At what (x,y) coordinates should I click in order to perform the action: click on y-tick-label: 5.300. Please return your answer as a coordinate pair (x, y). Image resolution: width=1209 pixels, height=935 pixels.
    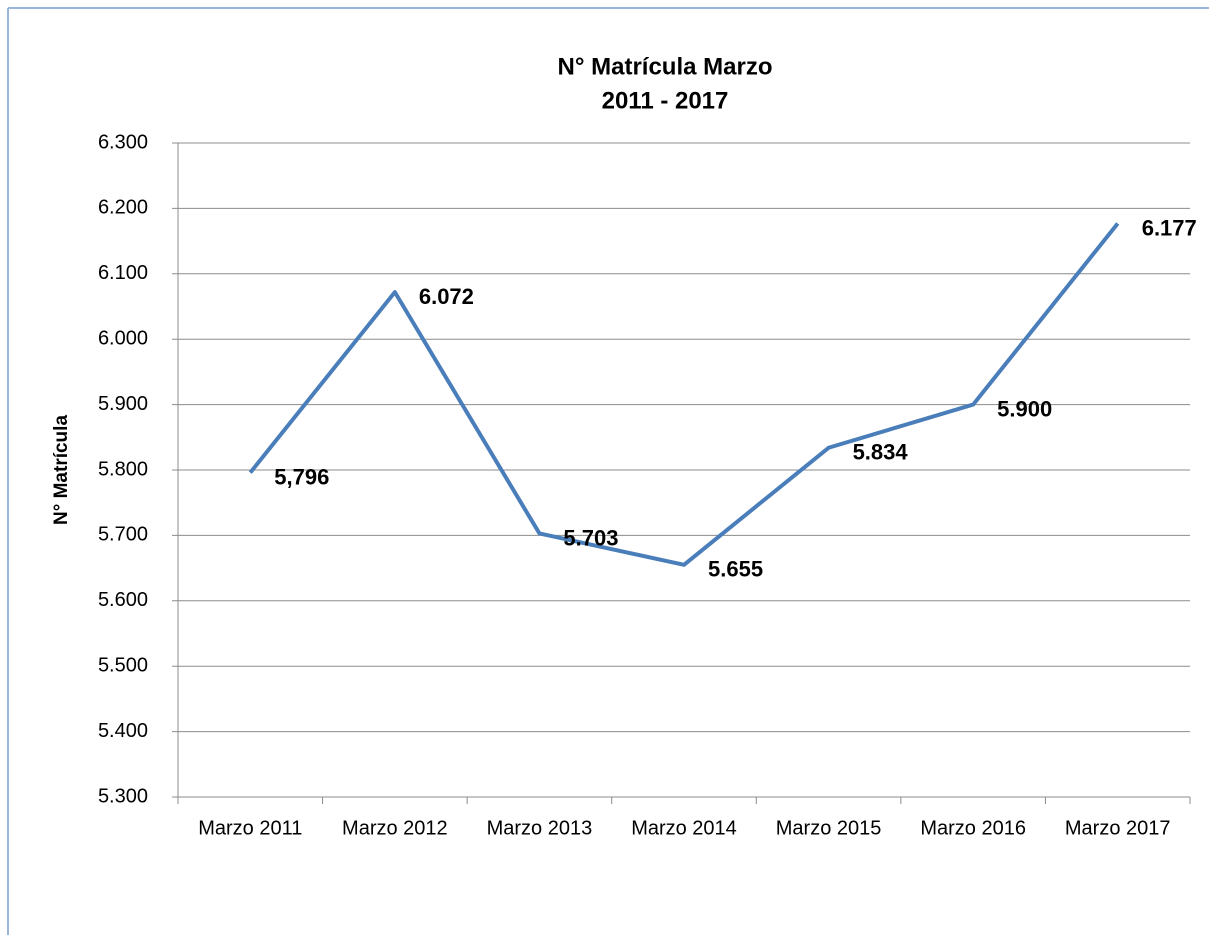
    Looking at the image, I should click on (123, 796).